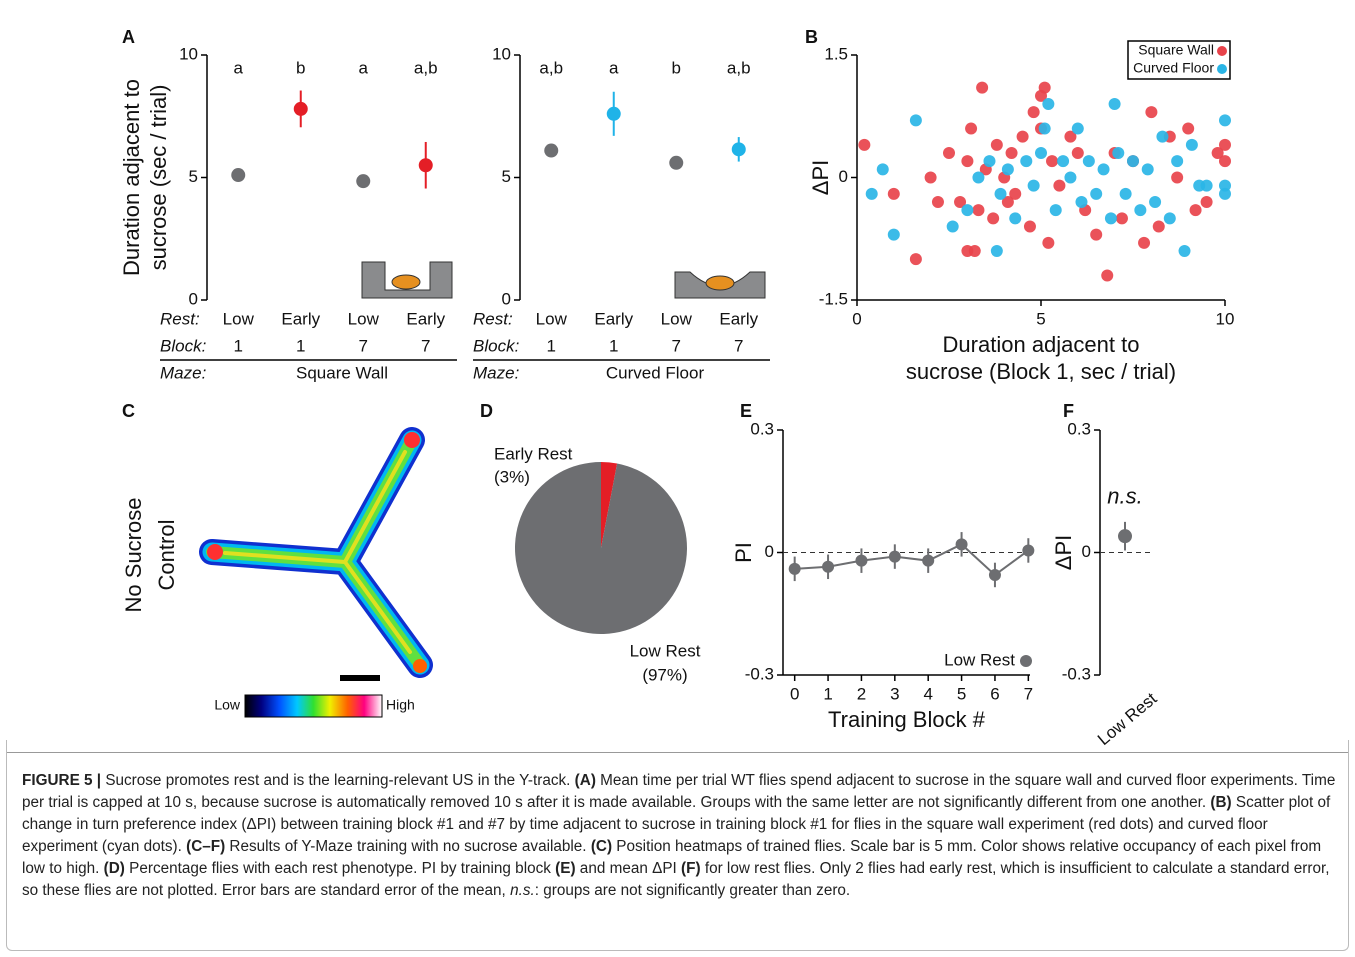 This screenshot has width=1355, height=957. Describe the element at coordinates (62, 780) in the screenshot. I see `caption-bold: FIGURE 5 |` at that location.